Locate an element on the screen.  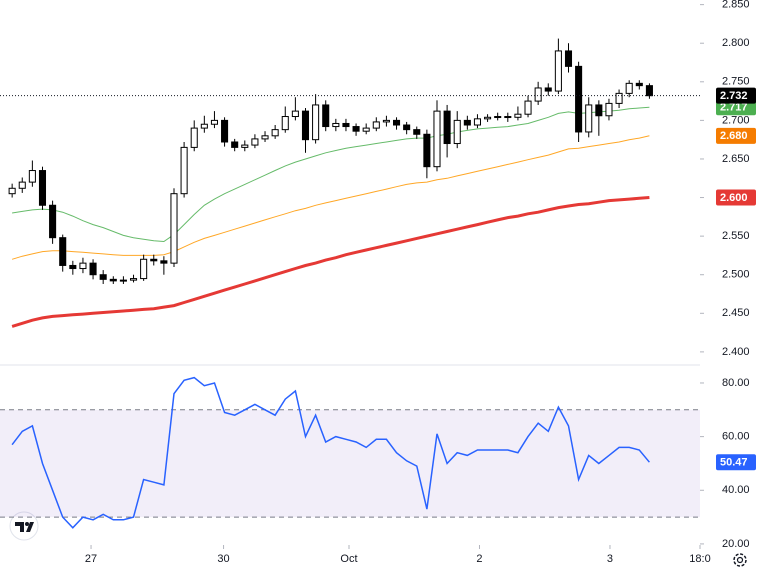
price-label-text: 50.47 is located at coordinates (734, 463).